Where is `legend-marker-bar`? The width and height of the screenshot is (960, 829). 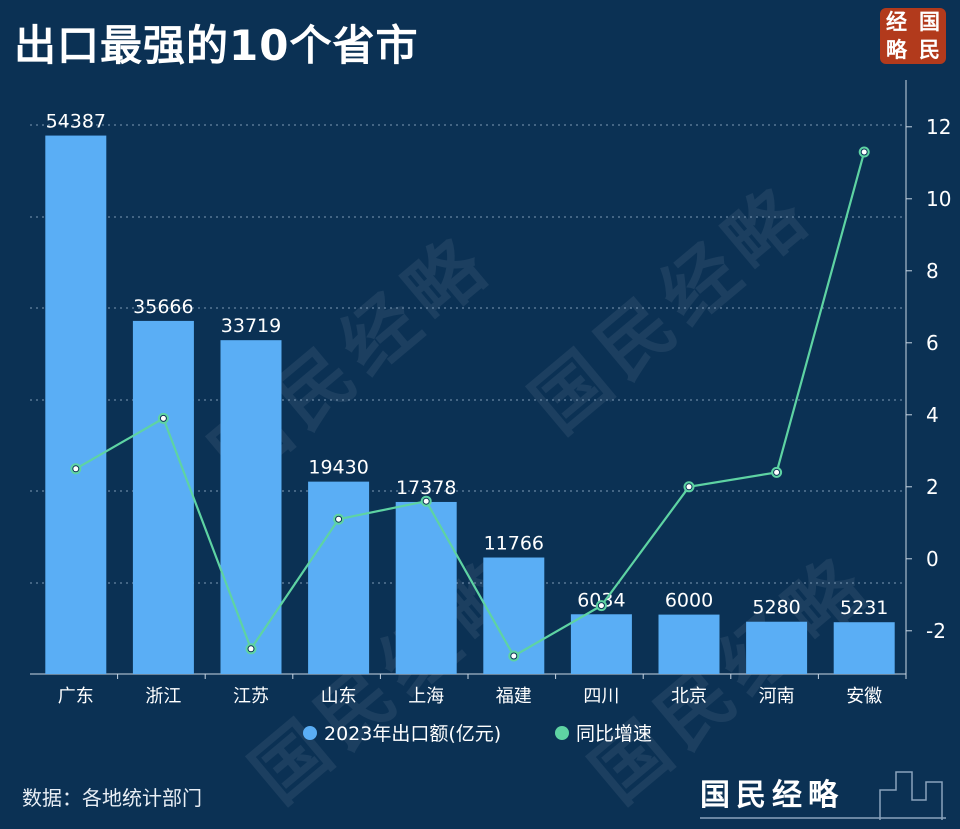 legend-marker-bar is located at coordinates (310, 733).